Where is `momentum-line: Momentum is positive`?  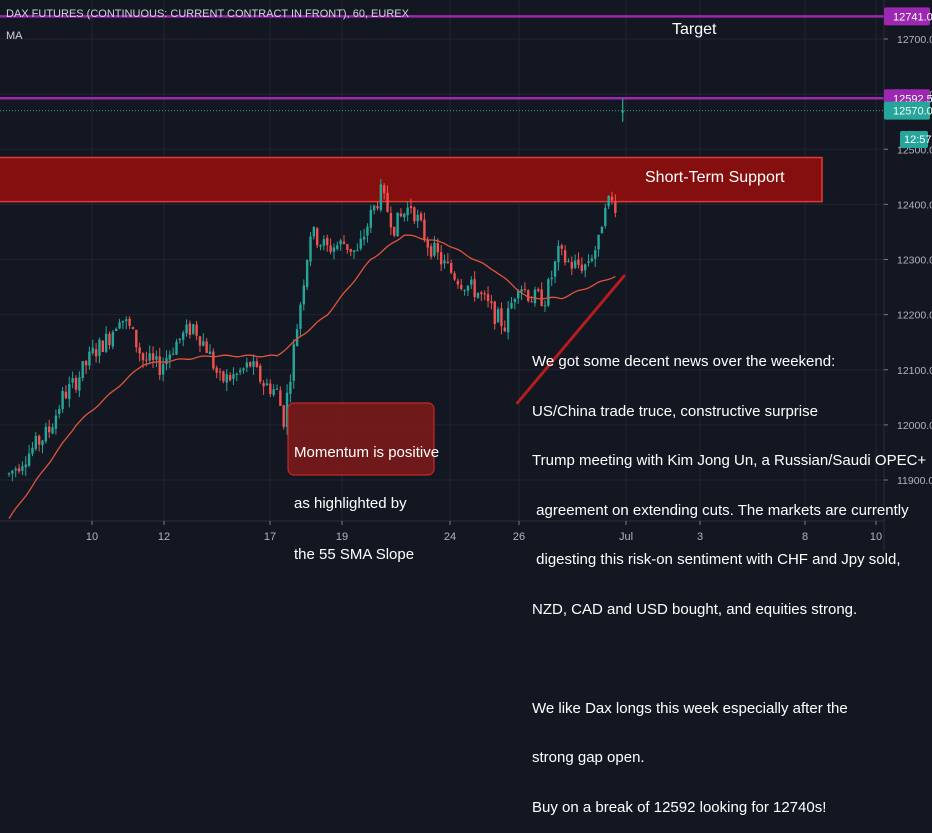
momentum-line: Momentum is positive is located at coordinates (367, 452).